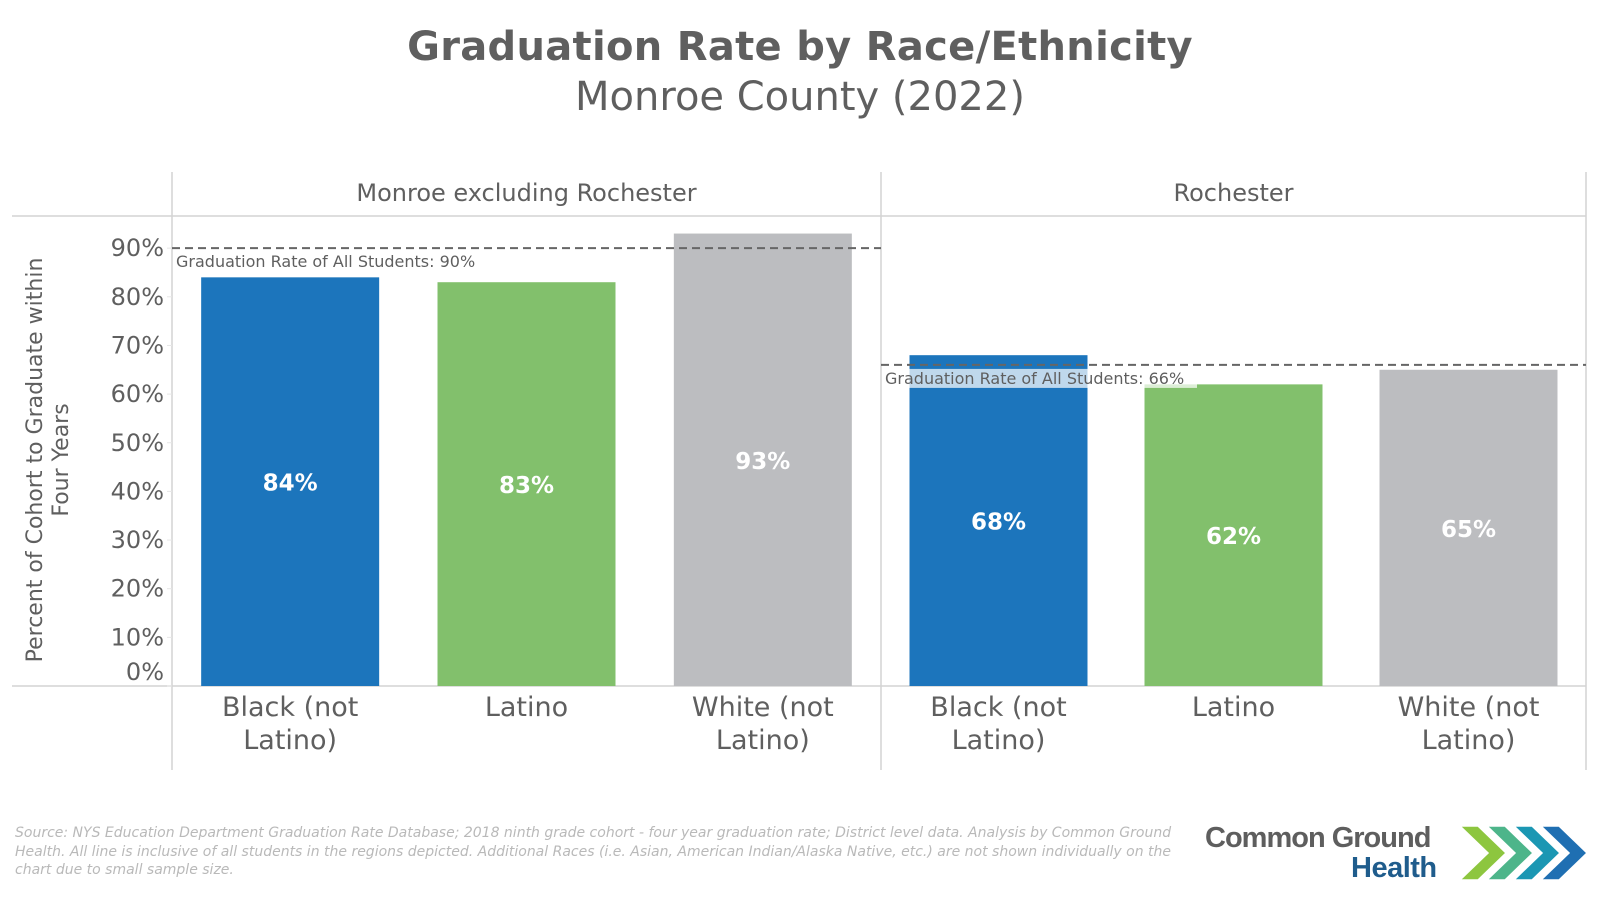 The width and height of the screenshot is (1600, 900). I want to click on chevrons-icon, so click(1524, 853).